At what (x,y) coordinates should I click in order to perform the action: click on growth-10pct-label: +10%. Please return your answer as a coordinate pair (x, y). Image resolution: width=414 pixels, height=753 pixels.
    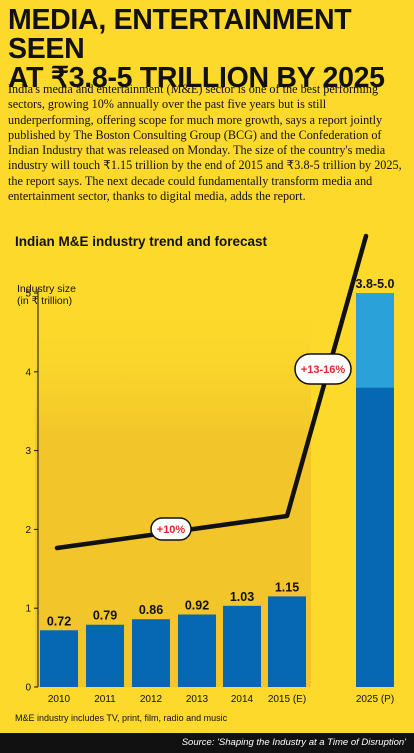
    Looking at the image, I should click on (171, 530).